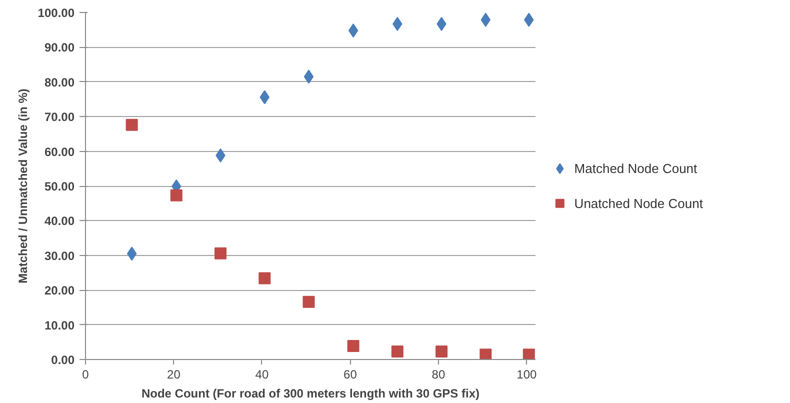  What do you see at coordinates (59, 151) in the screenshot?
I see `y-tick-label: 60.00` at bounding box center [59, 151].